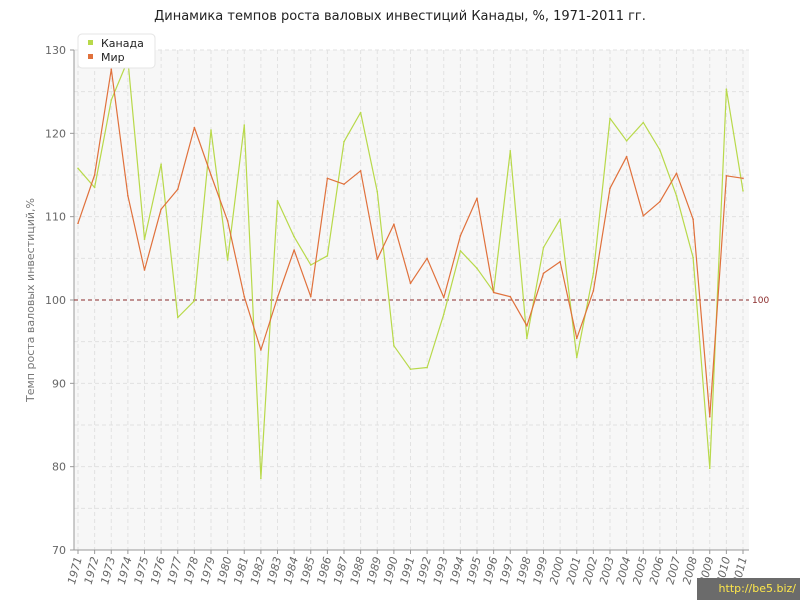 The width and height of the screenshot is (800, 600). Describe the element at coordinates (55, 133) in the screenshot. I see `y-tick-label: 120` at that location.